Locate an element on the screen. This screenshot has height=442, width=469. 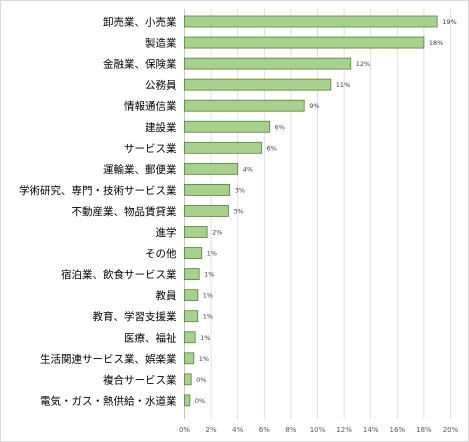
x-tick-label: 12% is located at coordinates (344, 430).